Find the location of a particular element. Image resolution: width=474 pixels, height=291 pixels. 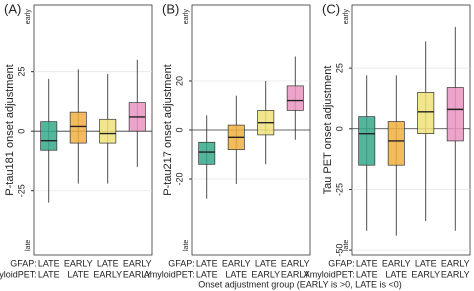

y-tick-label: -20 is located at coordinates (179, 179).